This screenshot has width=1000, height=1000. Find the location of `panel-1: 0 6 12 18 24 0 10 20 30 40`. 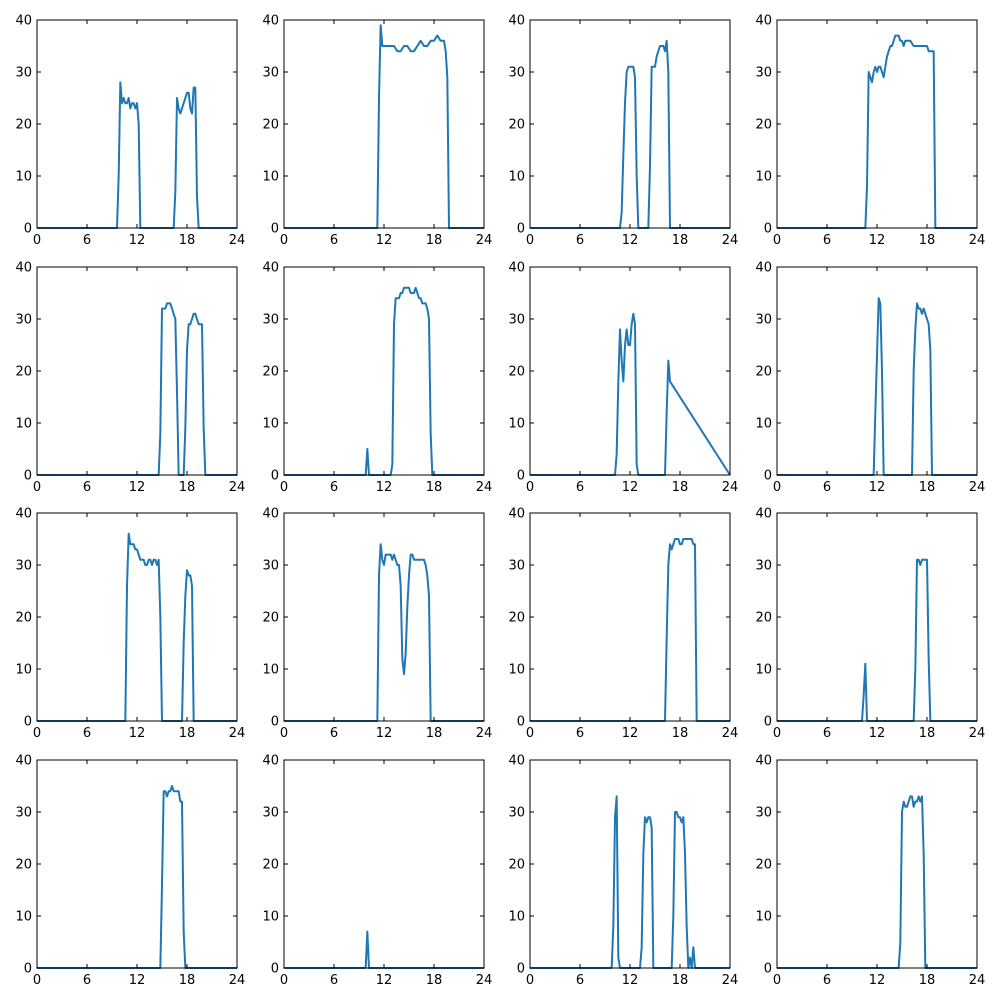

panel-1: 0 6 12 18 24 0 10 20 30 40 is located at coordinates (130, 130).